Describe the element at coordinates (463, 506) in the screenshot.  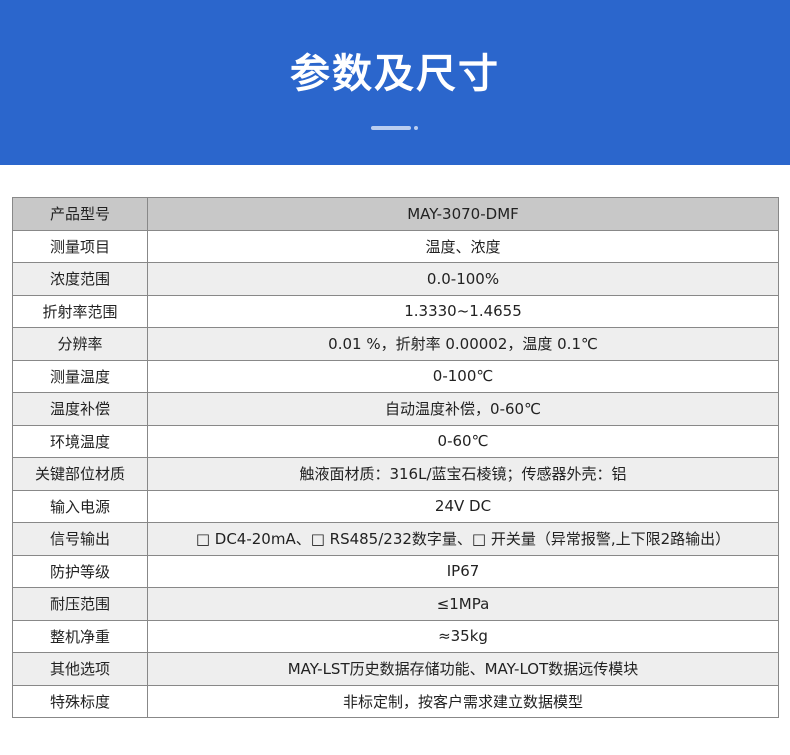
I see `spec-value: 24V DC` at that location.